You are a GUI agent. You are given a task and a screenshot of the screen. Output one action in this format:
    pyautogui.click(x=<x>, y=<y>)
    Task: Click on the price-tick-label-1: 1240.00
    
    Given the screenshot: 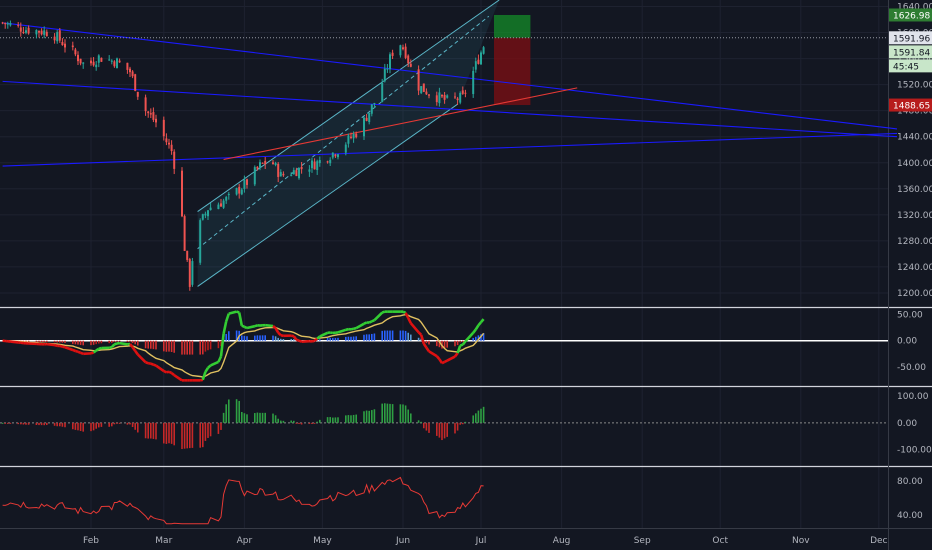 What is the action you would take?
    pyautogui.click(x=914, y=268)
    